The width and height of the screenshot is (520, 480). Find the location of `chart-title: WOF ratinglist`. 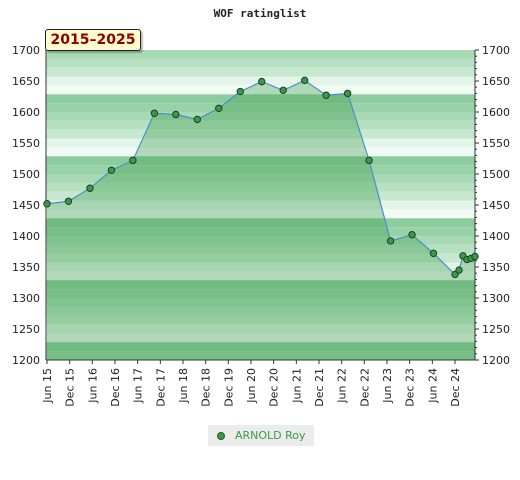

chart-title: WOF ratinglist is located at coordinates (260, 13).